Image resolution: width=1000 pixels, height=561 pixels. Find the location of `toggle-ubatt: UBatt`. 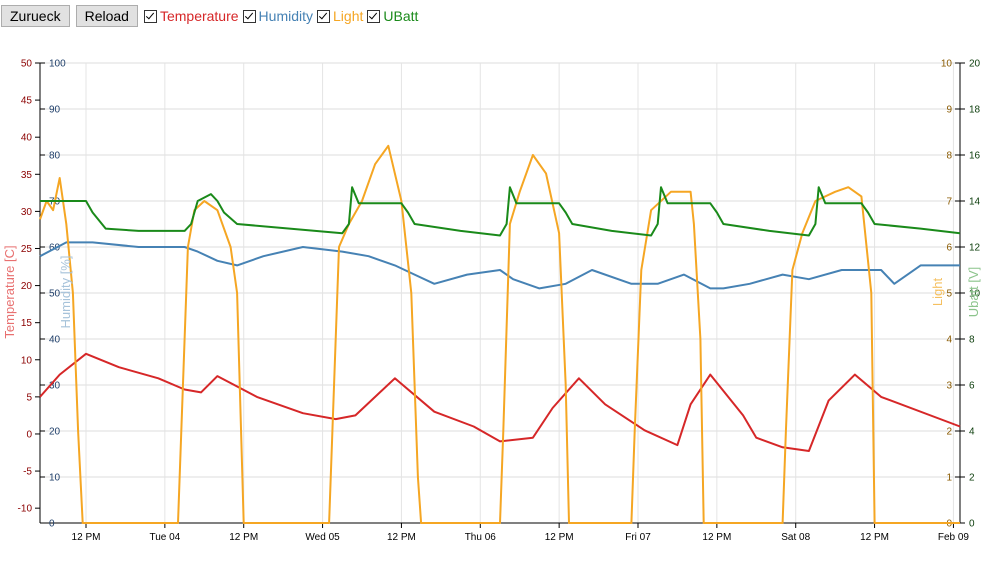

toggle-ubatt: UBatt is located at coordinates (392, 16).